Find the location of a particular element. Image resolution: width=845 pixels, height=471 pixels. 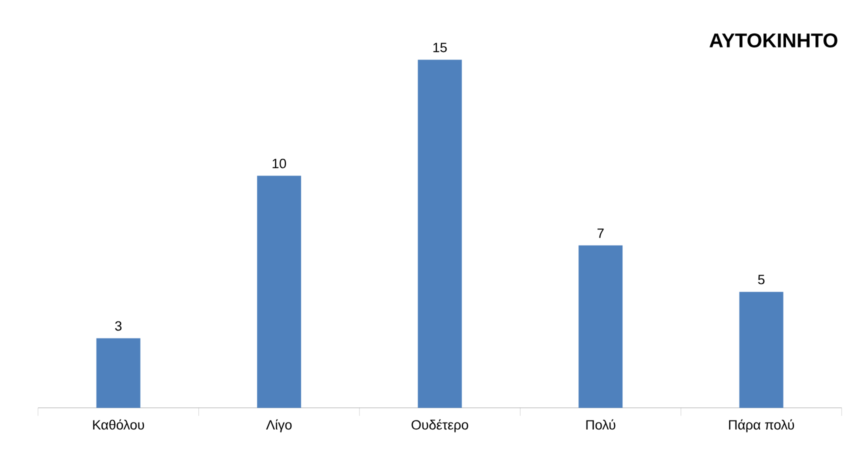

data-label: 10 is located at coordinates (279, 163).